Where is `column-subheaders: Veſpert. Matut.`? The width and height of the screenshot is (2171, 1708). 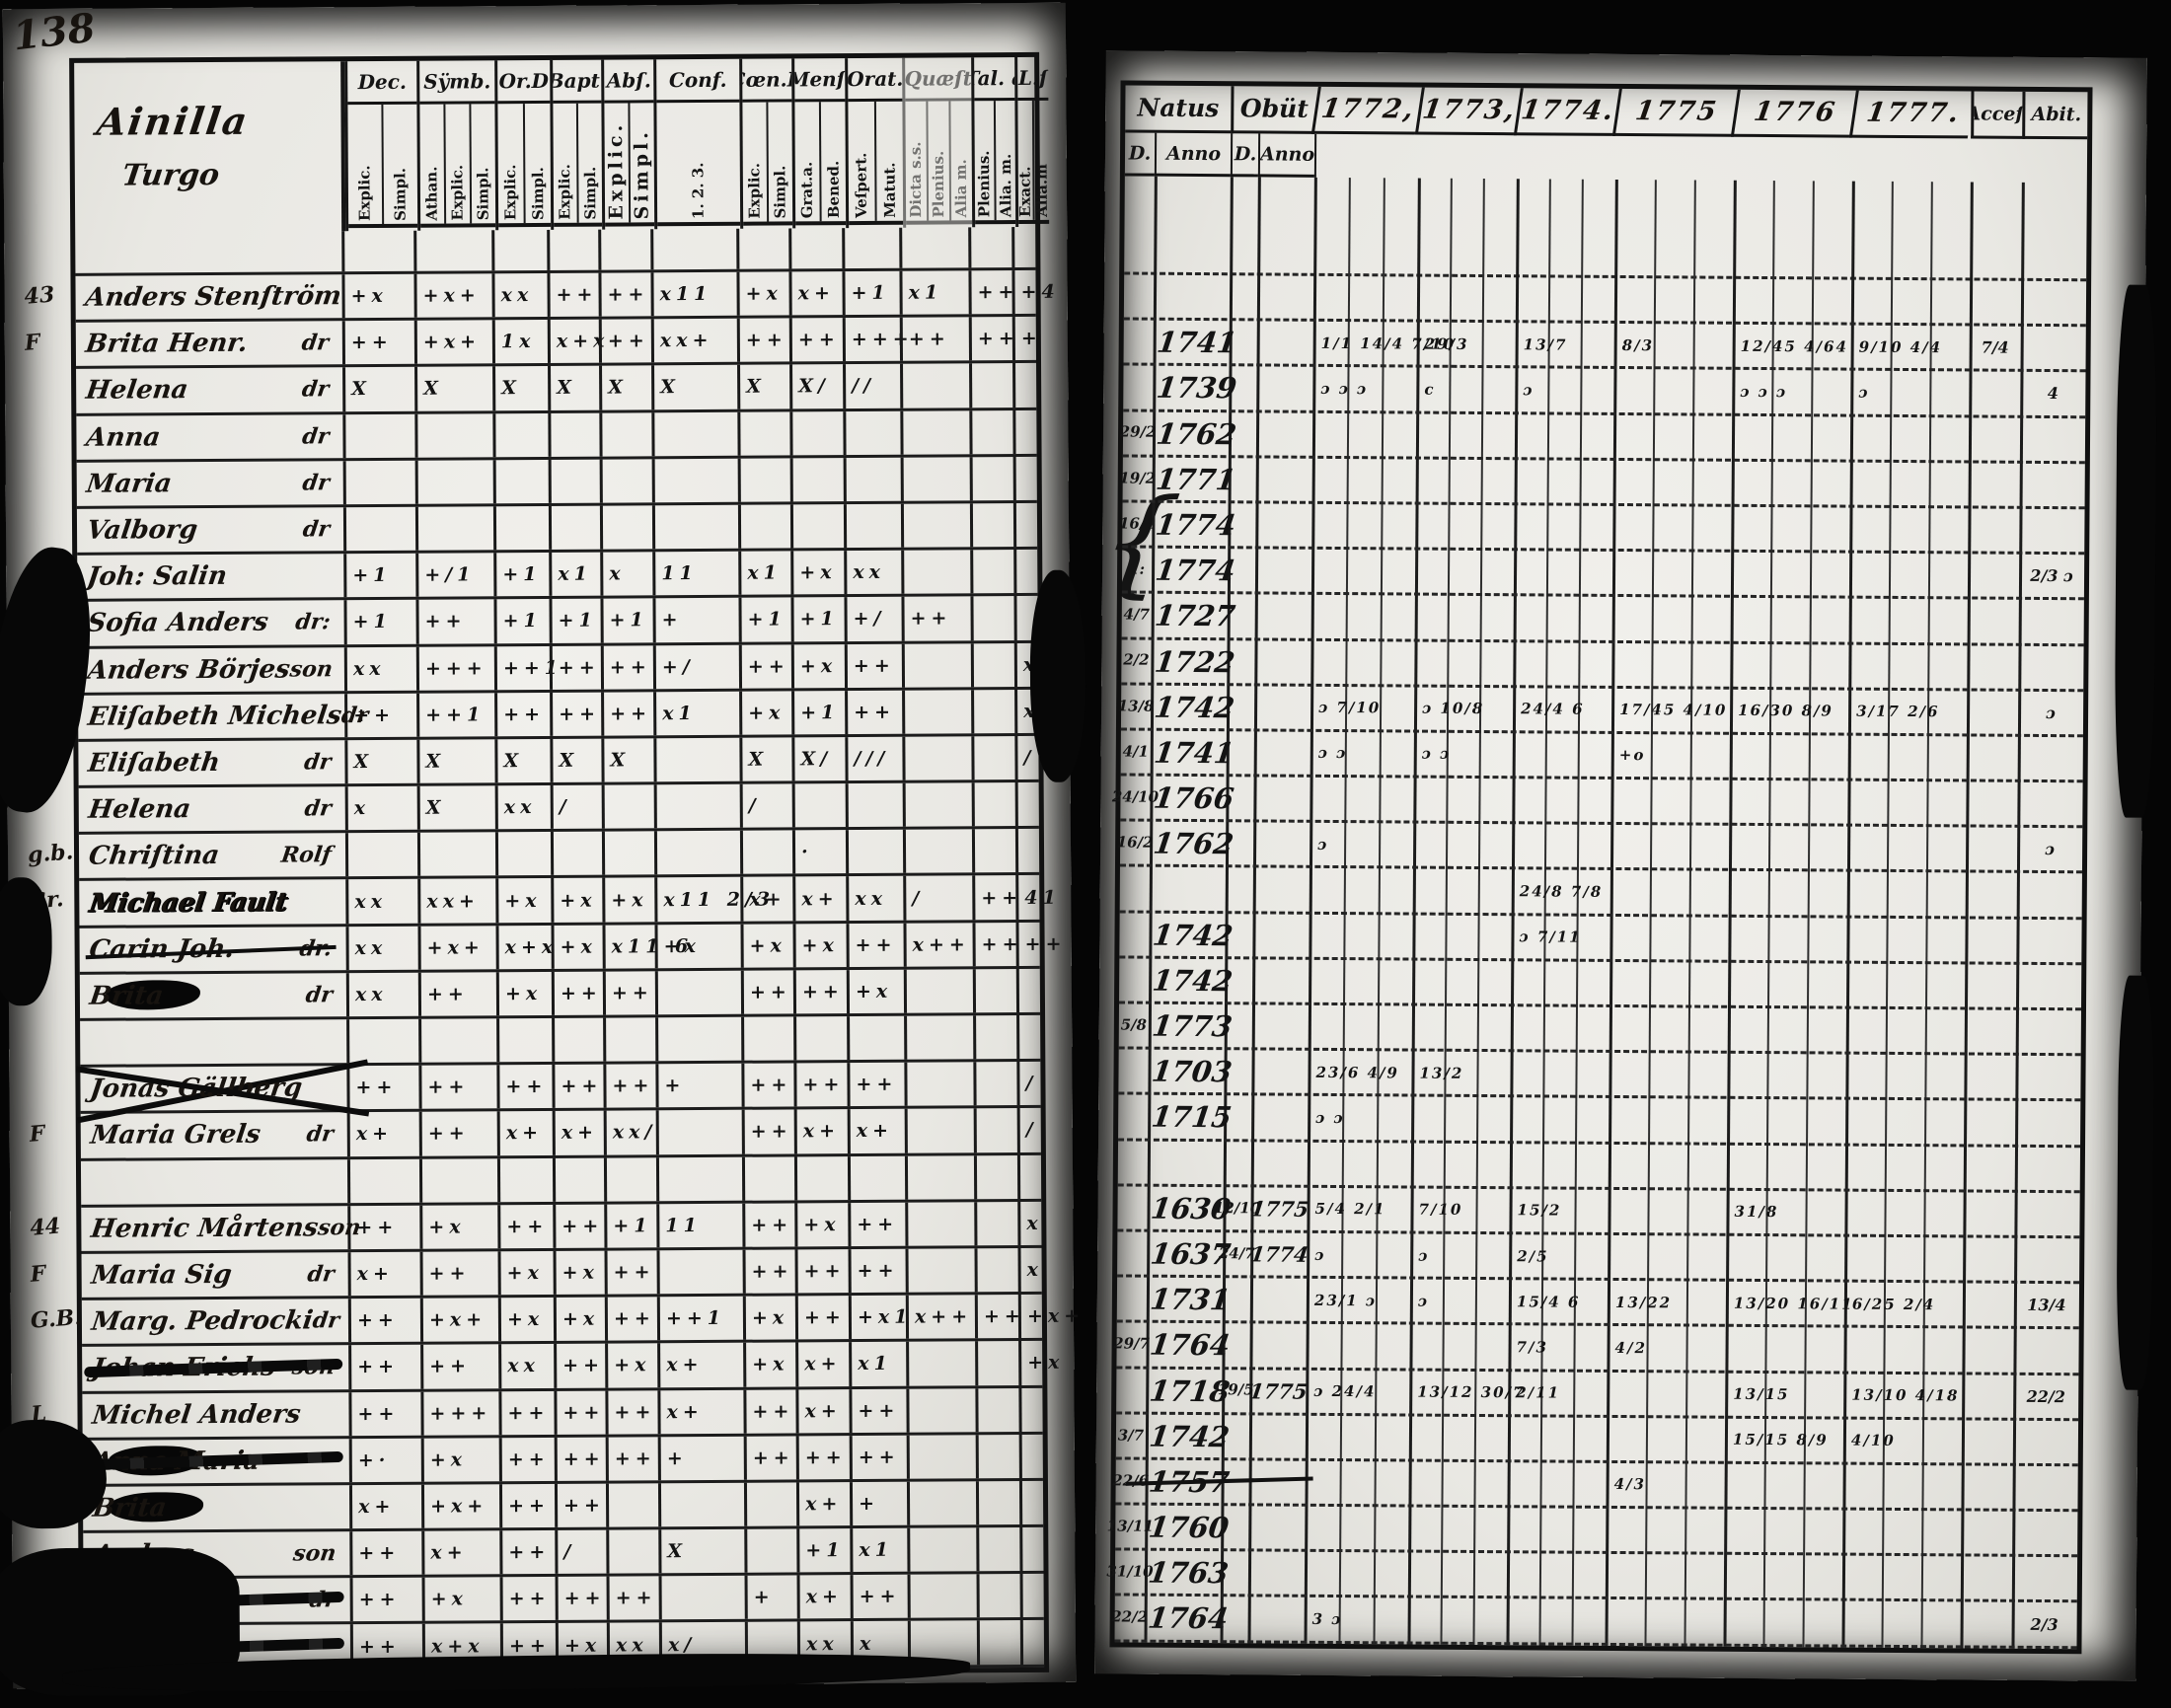 column-subheaders: Veſpert. Matut. is located at coordinates (876, 163).